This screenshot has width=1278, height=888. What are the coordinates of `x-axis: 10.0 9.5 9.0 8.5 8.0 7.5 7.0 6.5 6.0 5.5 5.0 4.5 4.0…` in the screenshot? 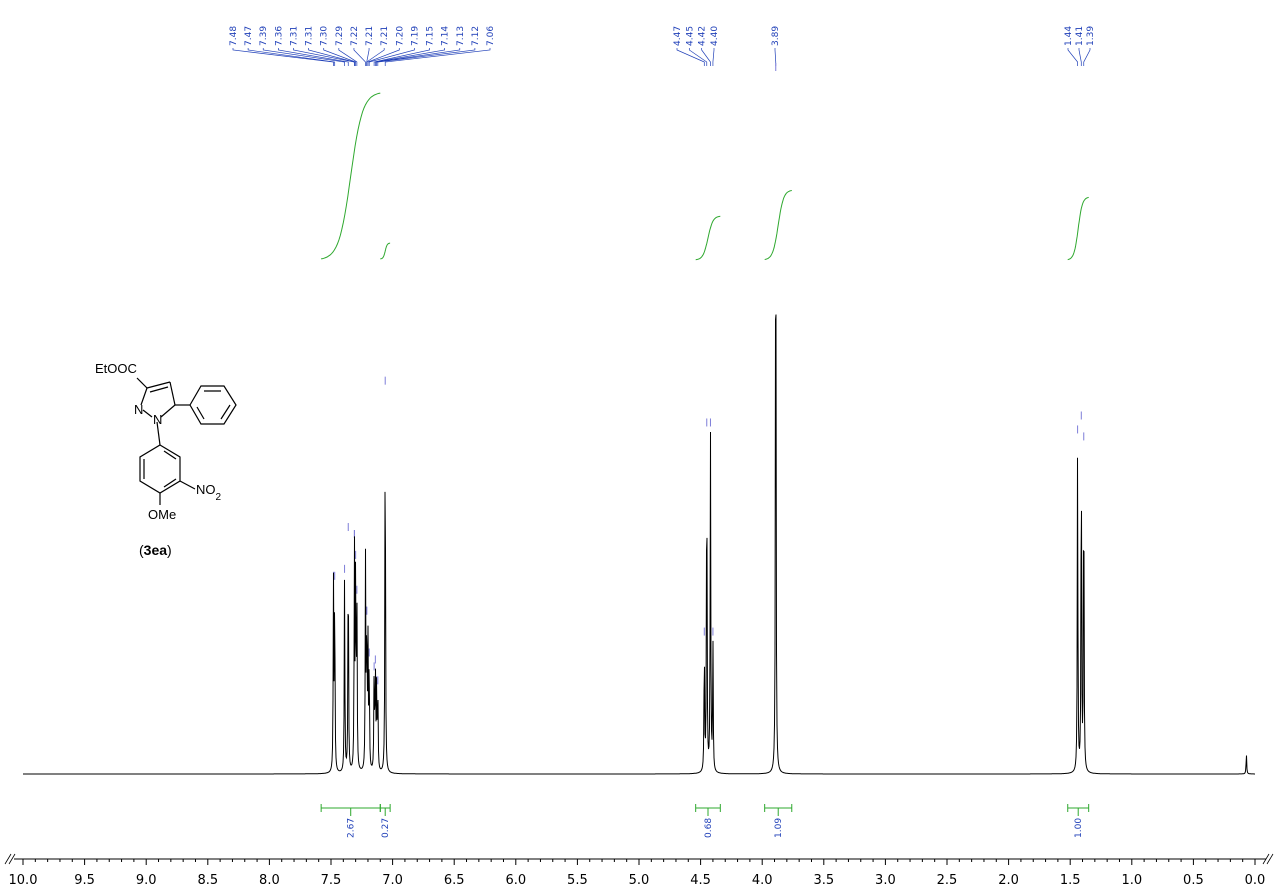 It's located at (639, 870).